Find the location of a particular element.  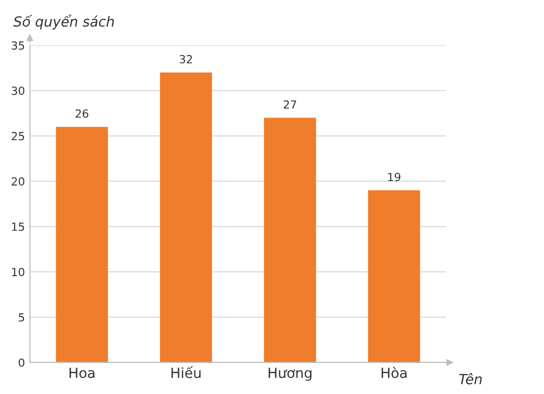

x-tick-label: Hương is located at coordinates (290, 374).